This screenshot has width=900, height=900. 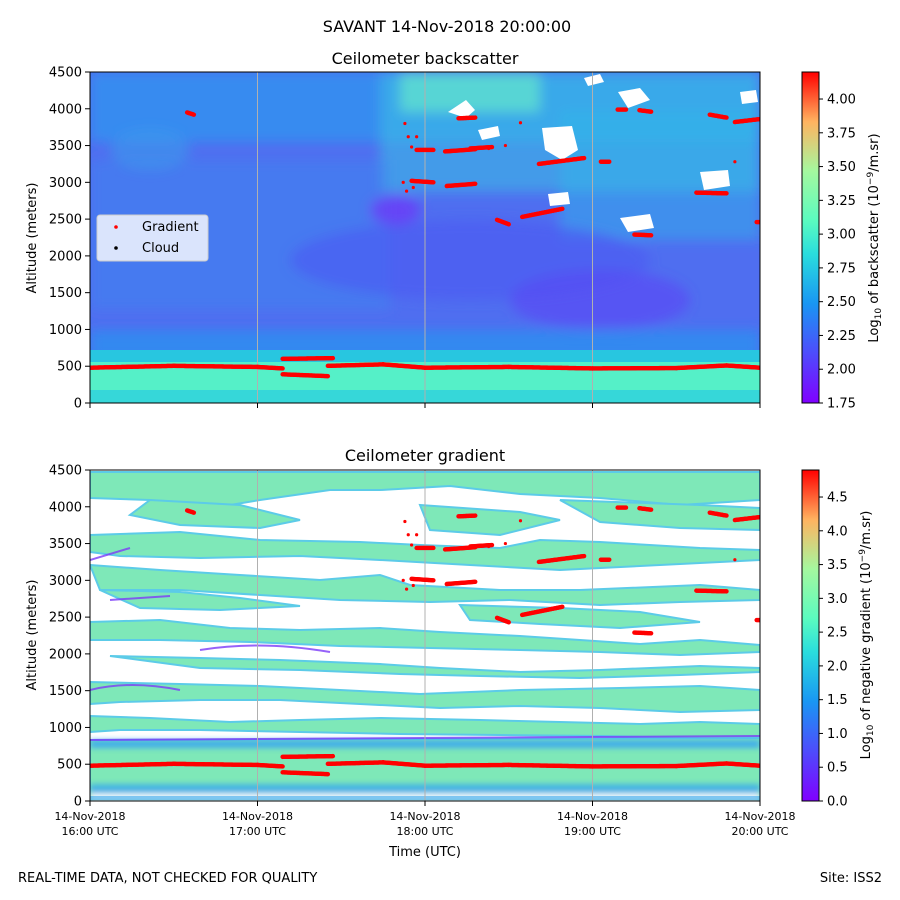 I want to click on colorbar-tick-label: 1.0, so click(x=837, y=734).